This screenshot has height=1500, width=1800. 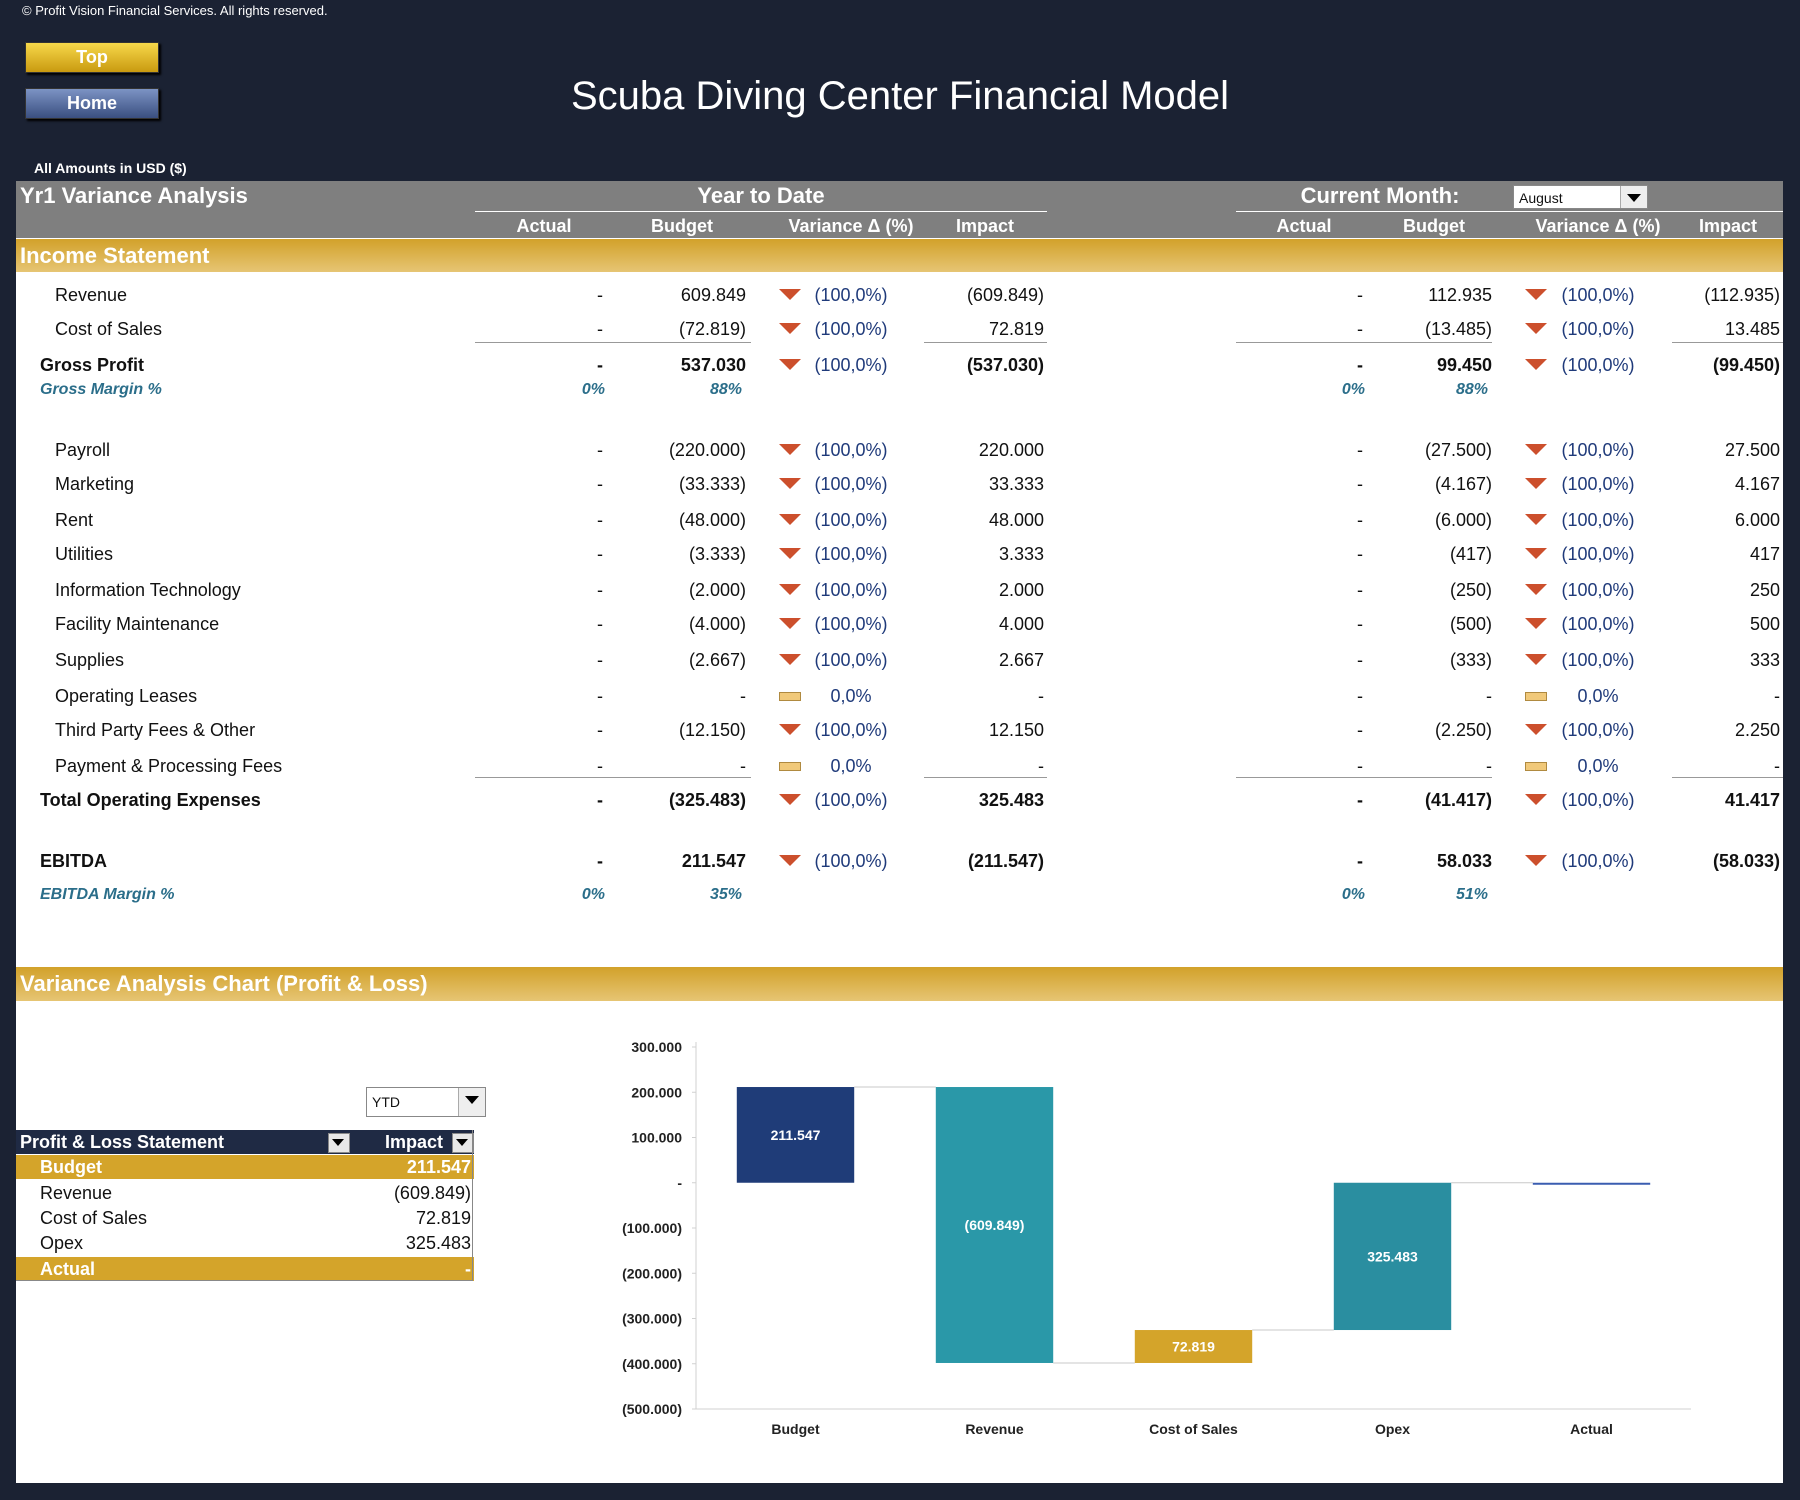 What do you see at coordinates (1752, 450) in the screenshot?
I see `impact-cell: 27.500` at bounding box center [1752, 450].